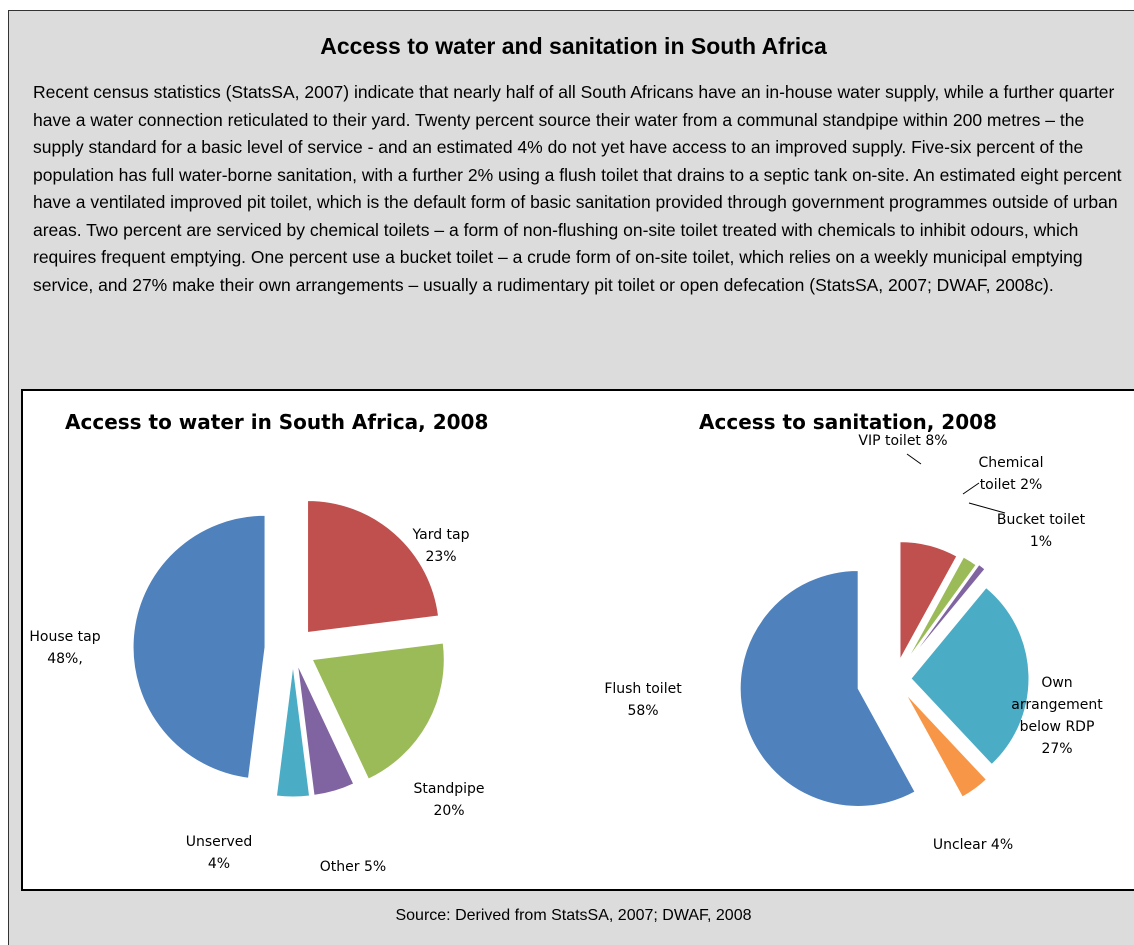  I want to click on pie-slice-own-arrangement-below-rdp, so click(970, 676).